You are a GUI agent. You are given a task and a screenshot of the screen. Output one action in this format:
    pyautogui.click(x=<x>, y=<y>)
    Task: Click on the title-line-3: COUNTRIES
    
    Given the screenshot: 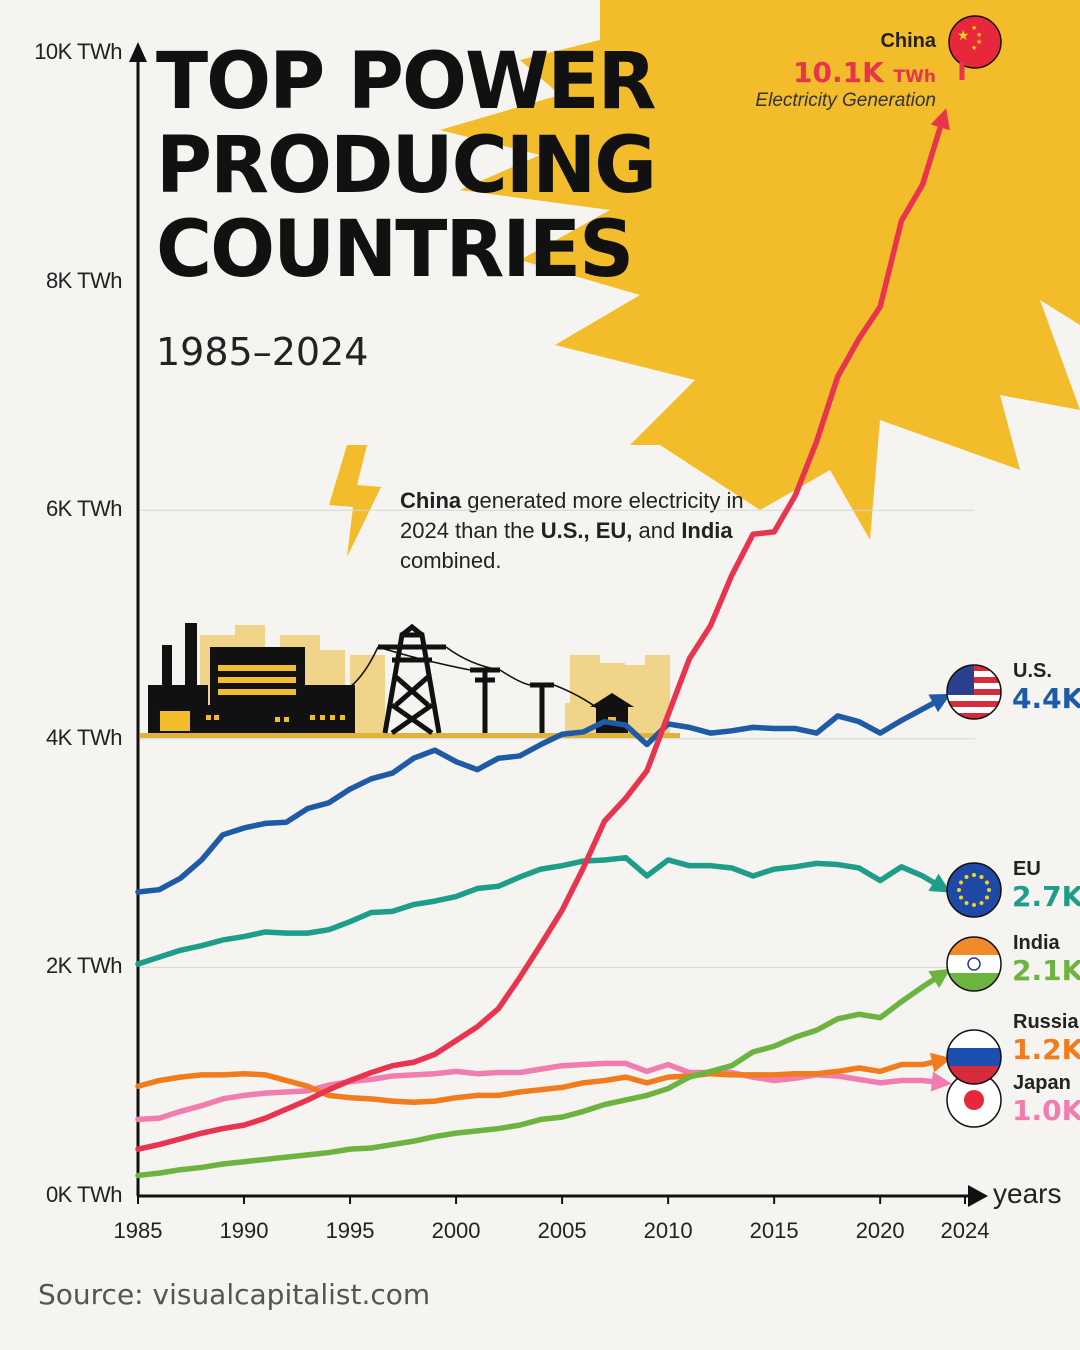 What is the action you would take?
    pyautogui.click(x=395, y=250)
    